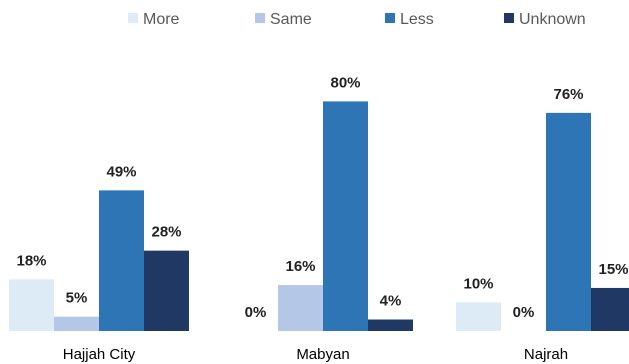  Describe the element at coordinates (166, 290) in the screenshot. I see `bar-hajjah-city-unknown` at that location.